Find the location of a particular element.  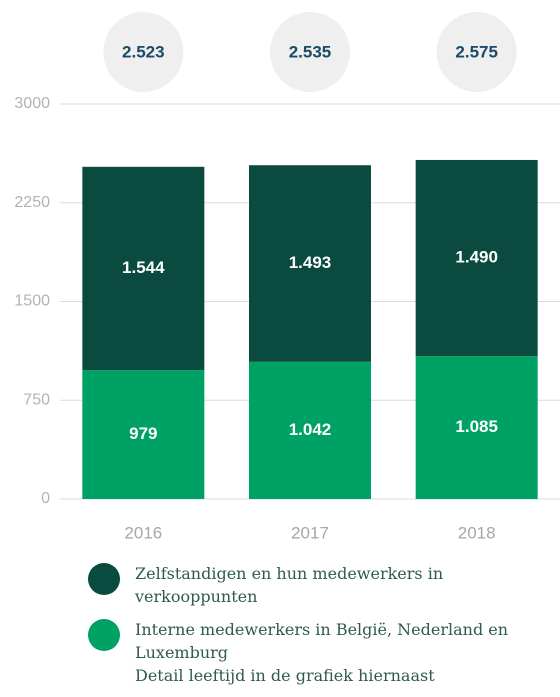

total-label: 2.523 is located at coordinates (143, 51).